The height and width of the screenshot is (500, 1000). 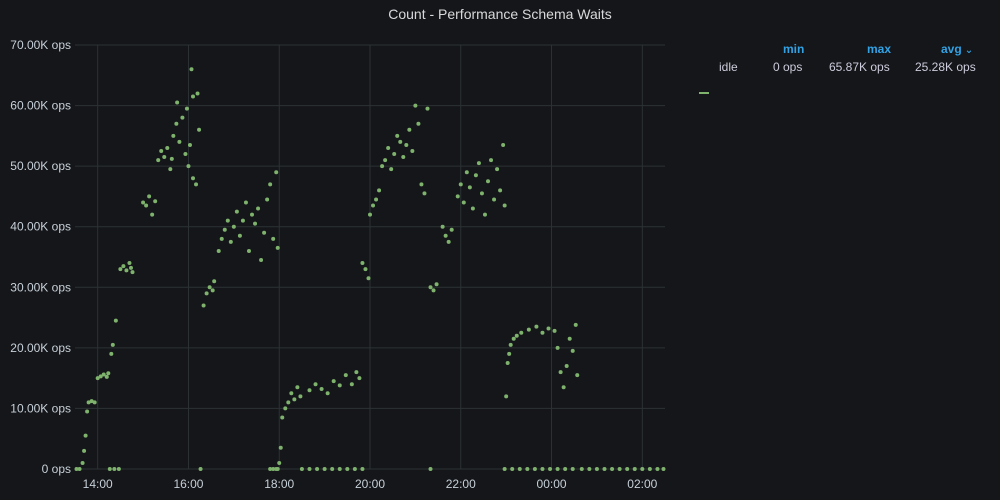 What do you see at coordinates (370, 484) in the screenshot?
I see `x-tick-label: 20:00` at bounding box center [370, 484].